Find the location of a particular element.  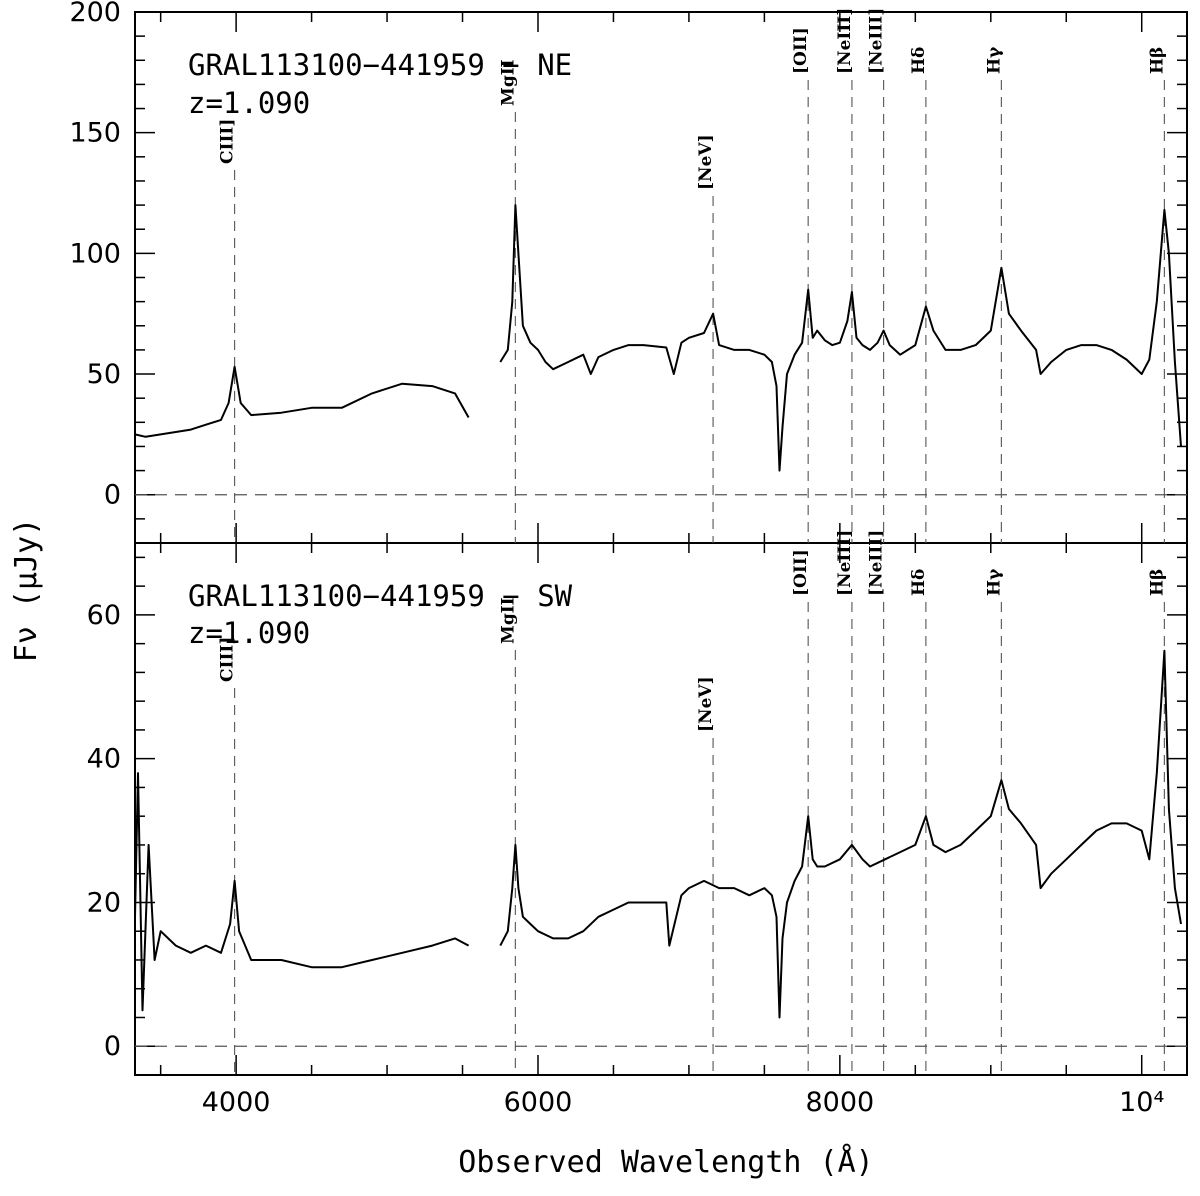

y-tick-label: 150 is located at coordinates (95, 133).